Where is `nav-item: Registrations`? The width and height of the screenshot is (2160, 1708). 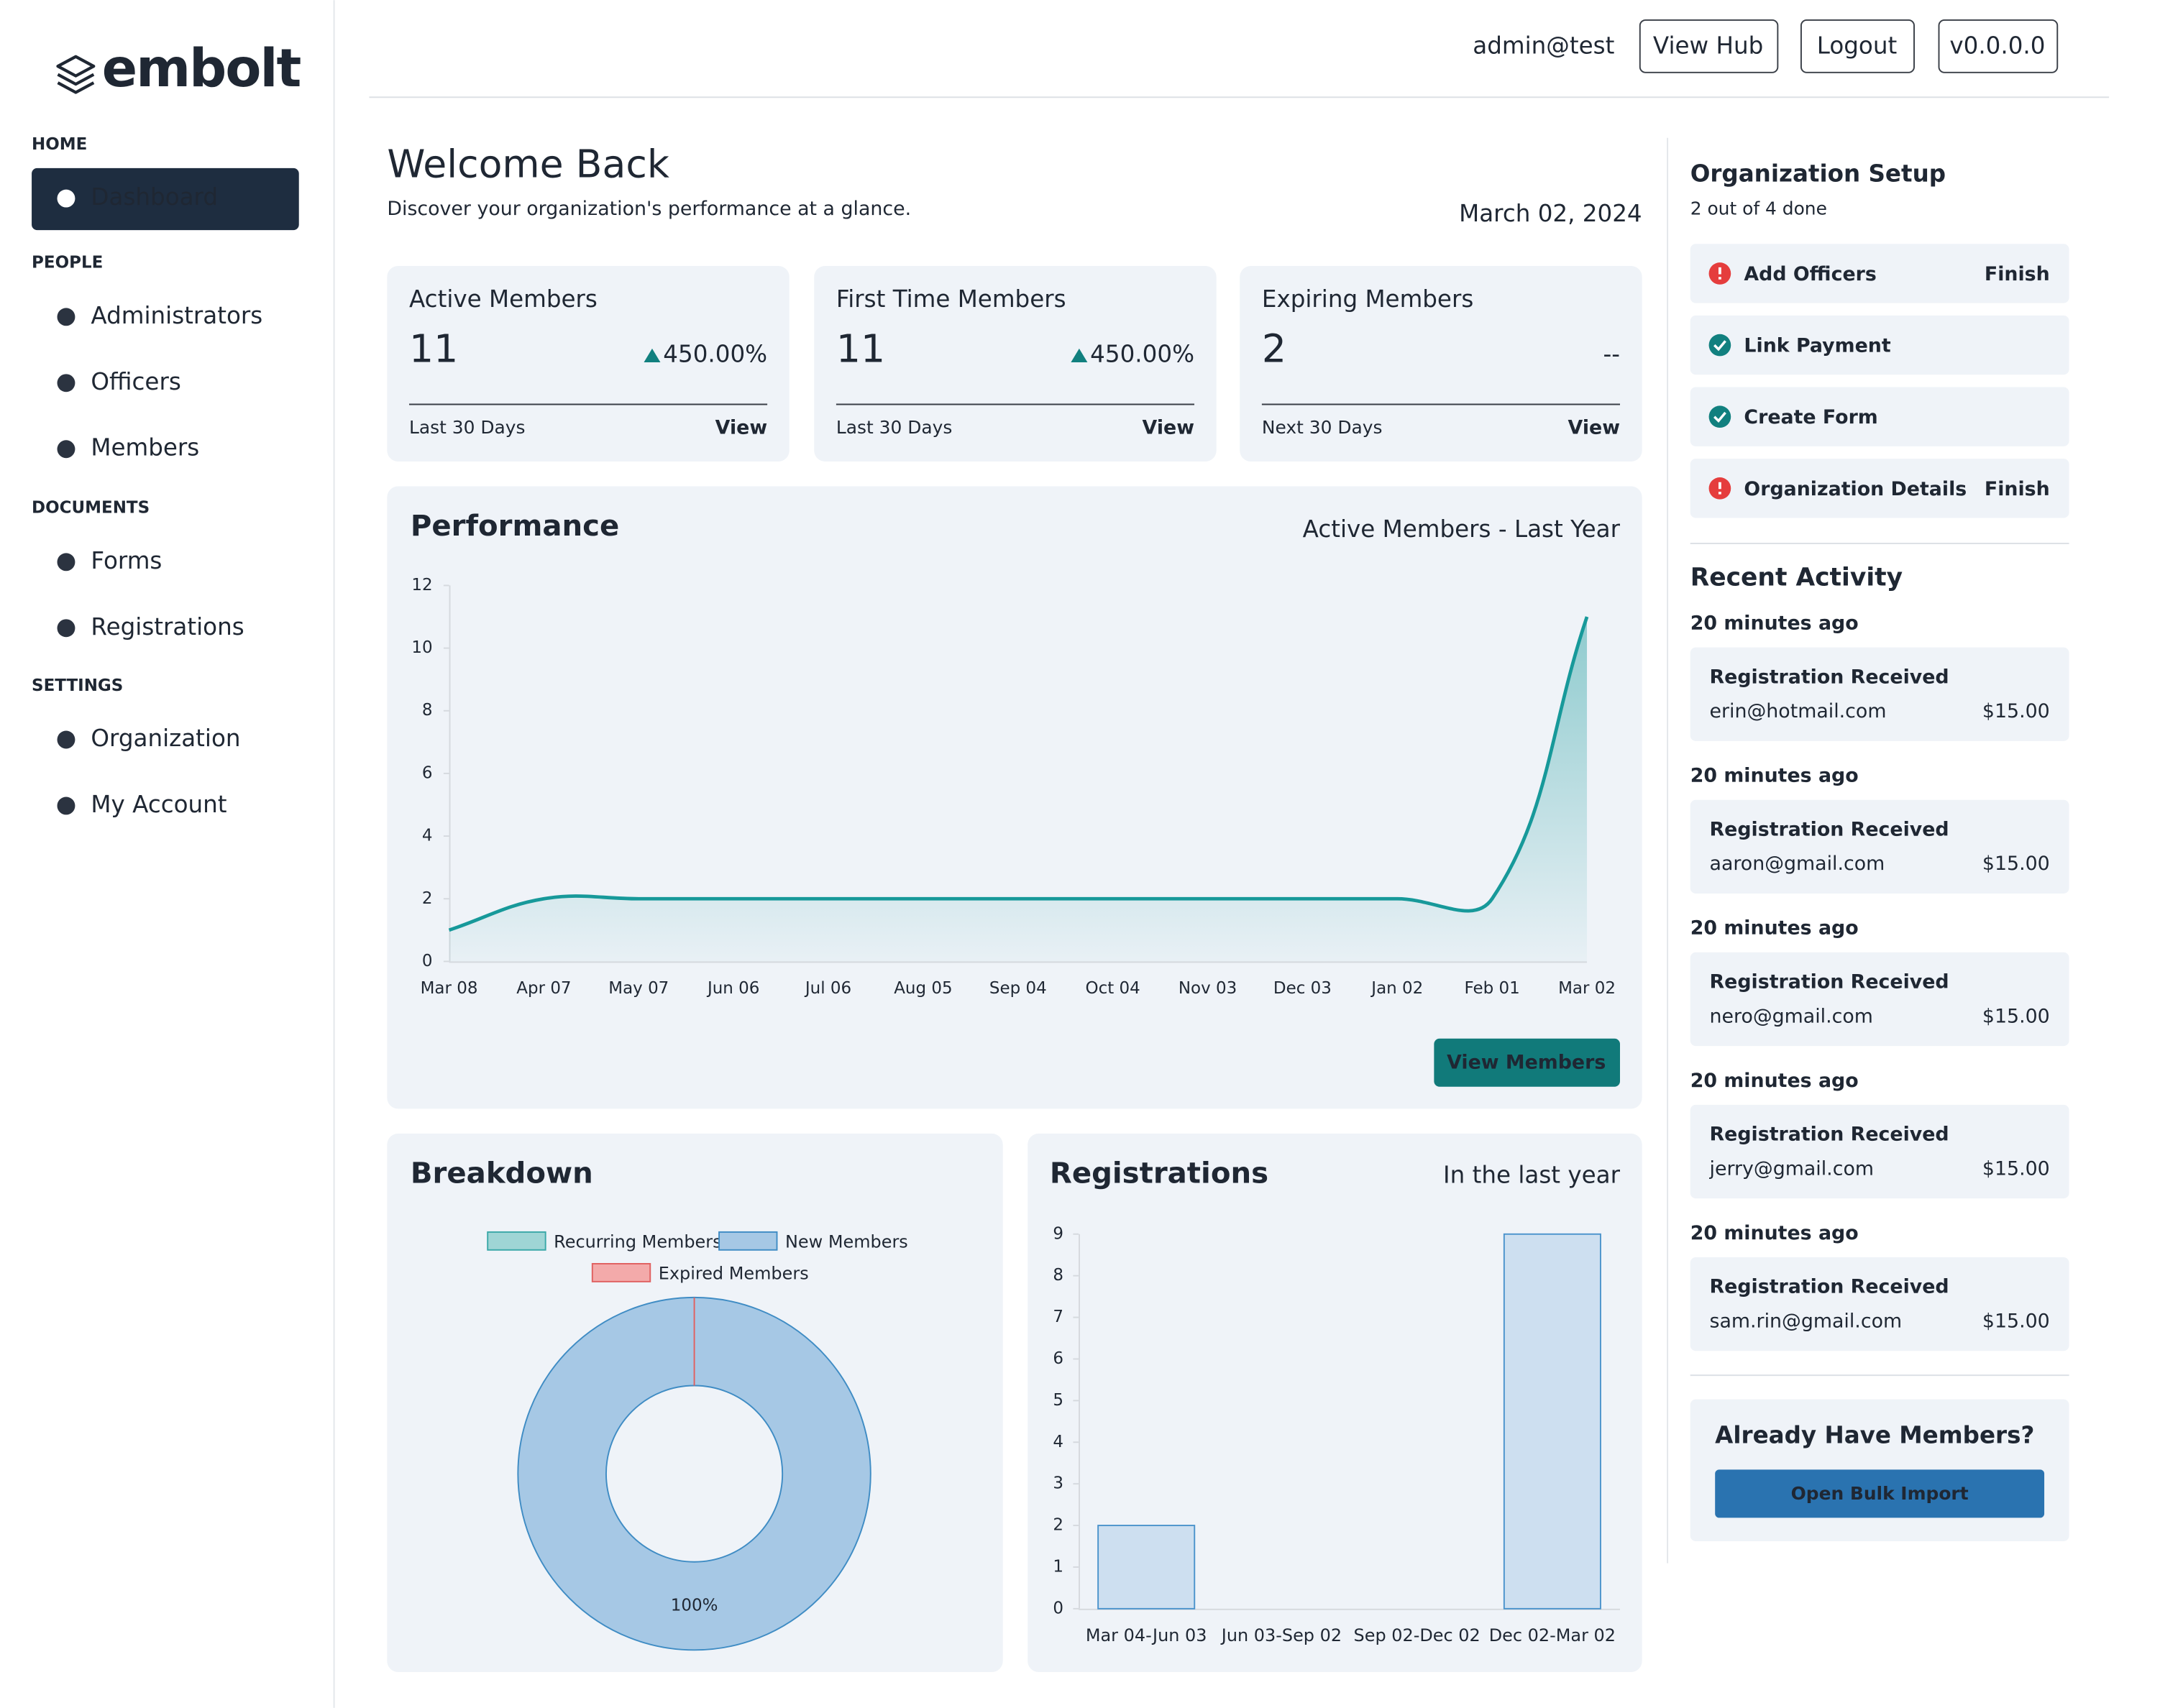
nav-item: Registrations is located at coordinates (167, 626).